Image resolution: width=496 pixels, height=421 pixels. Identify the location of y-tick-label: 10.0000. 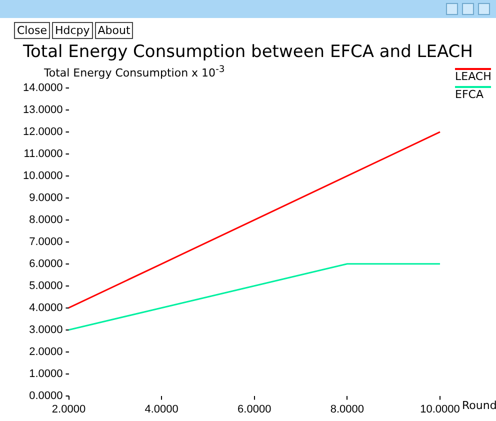
(42, 176).